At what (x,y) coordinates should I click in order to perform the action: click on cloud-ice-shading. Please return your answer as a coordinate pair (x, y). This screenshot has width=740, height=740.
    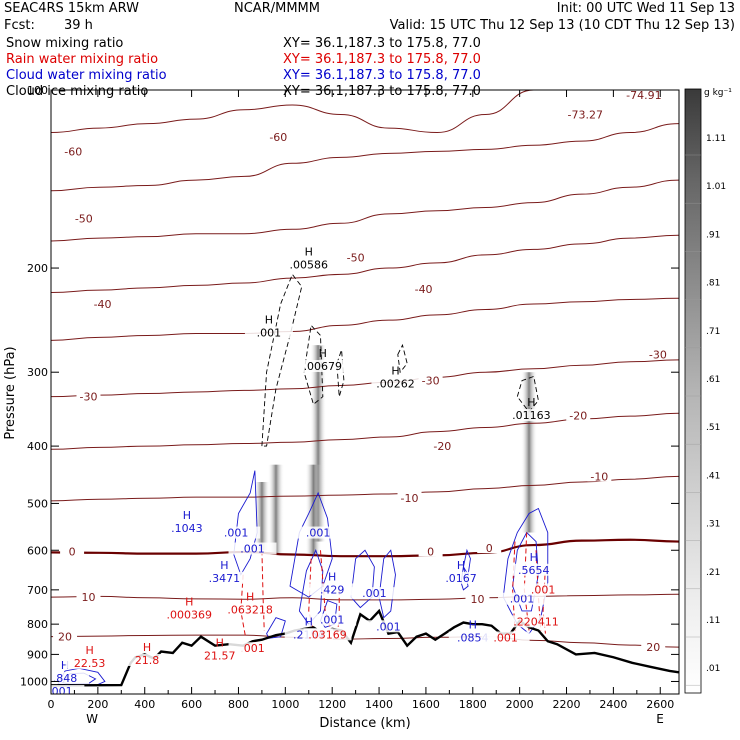
    Looking at the image, I should click on (395, 450).